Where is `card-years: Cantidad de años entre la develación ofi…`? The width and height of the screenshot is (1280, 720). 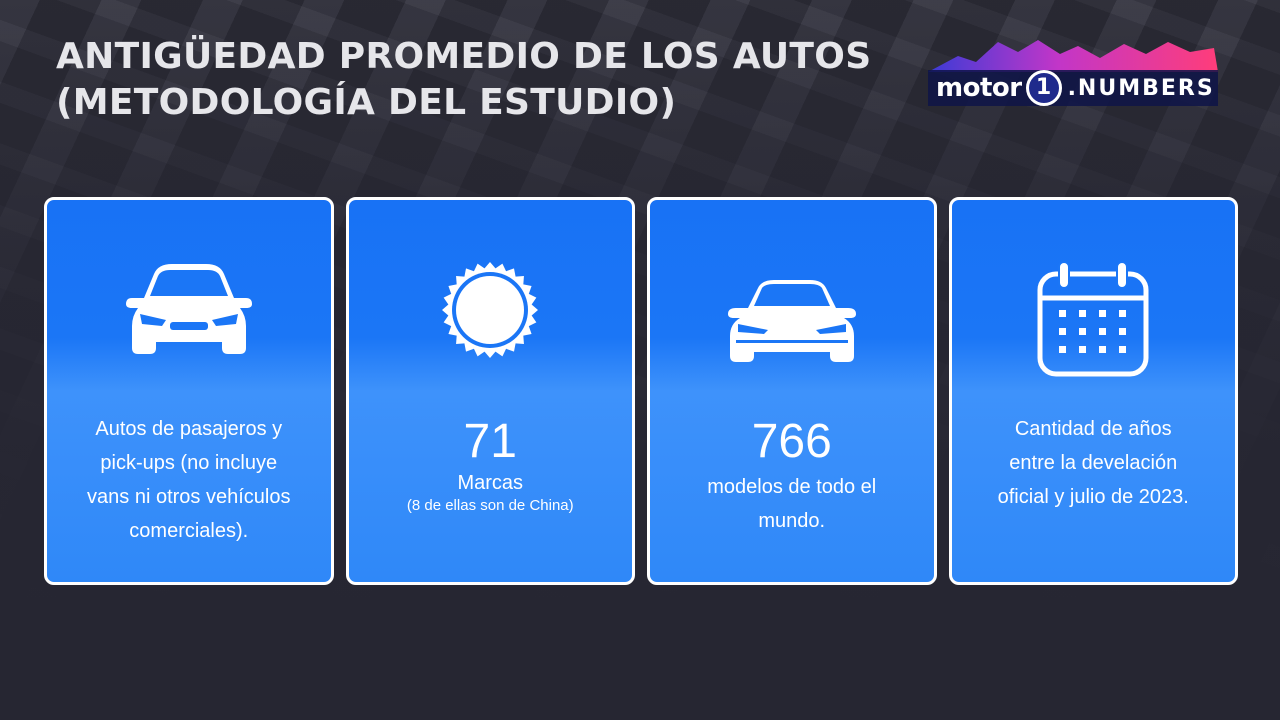 card-years: Cantidad de años entre la develación ofi… is located at coordinates (1093, 391).